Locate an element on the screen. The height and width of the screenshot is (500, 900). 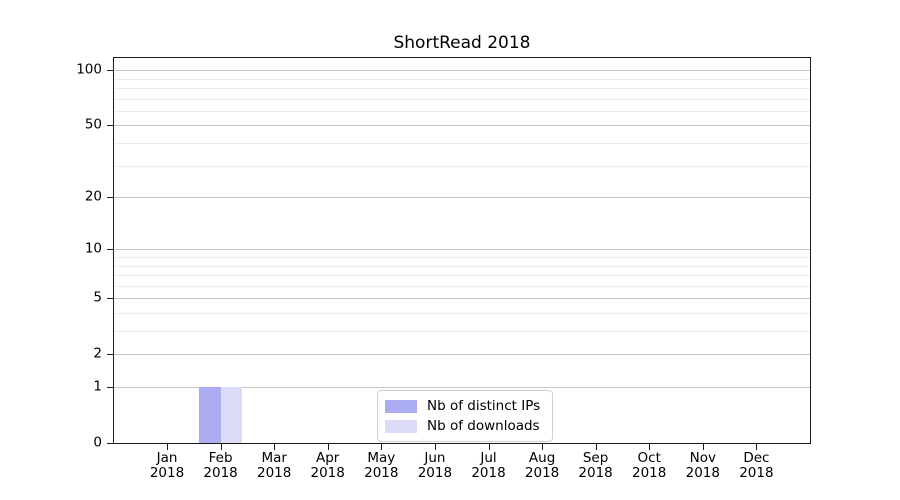
x-axis-tick-label: Feb 2018 is located at coordinates (221, 466).